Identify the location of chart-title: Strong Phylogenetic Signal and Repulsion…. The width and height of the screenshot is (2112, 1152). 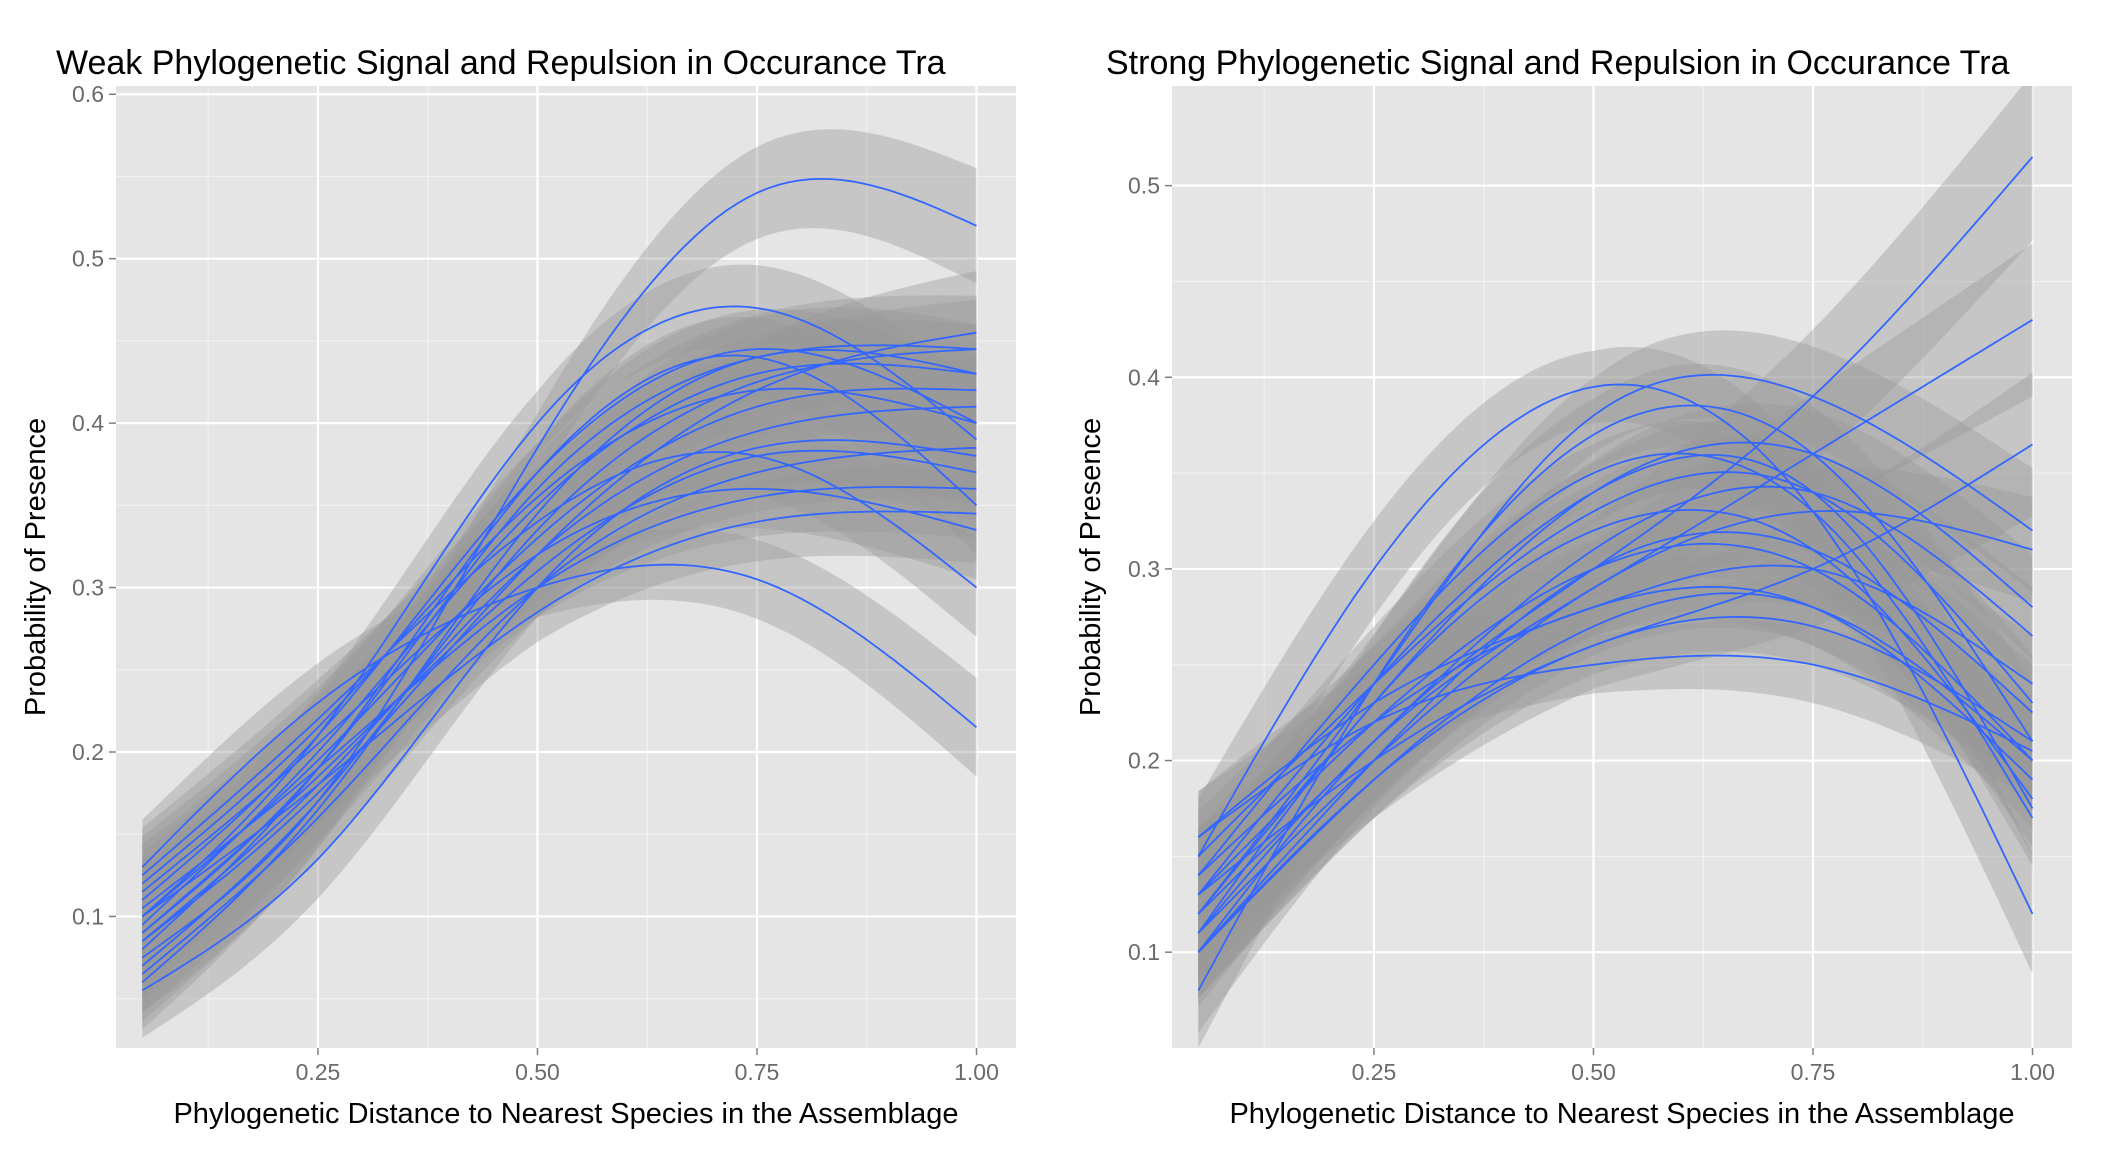
(1558, 63).